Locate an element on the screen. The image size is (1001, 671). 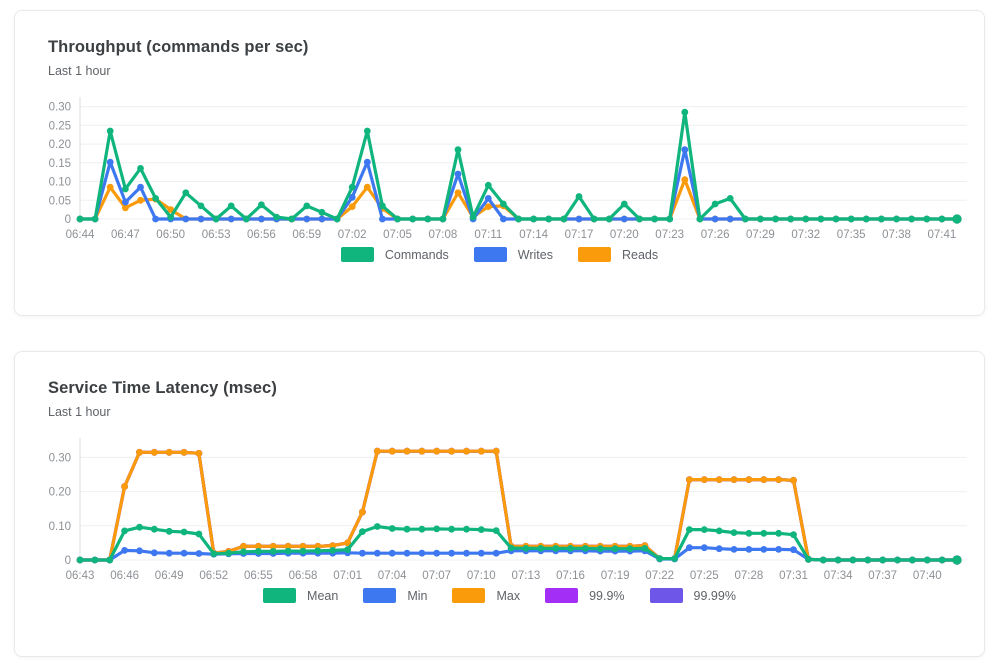
svg-text: 06:50 is located at coordinates (170, 235).